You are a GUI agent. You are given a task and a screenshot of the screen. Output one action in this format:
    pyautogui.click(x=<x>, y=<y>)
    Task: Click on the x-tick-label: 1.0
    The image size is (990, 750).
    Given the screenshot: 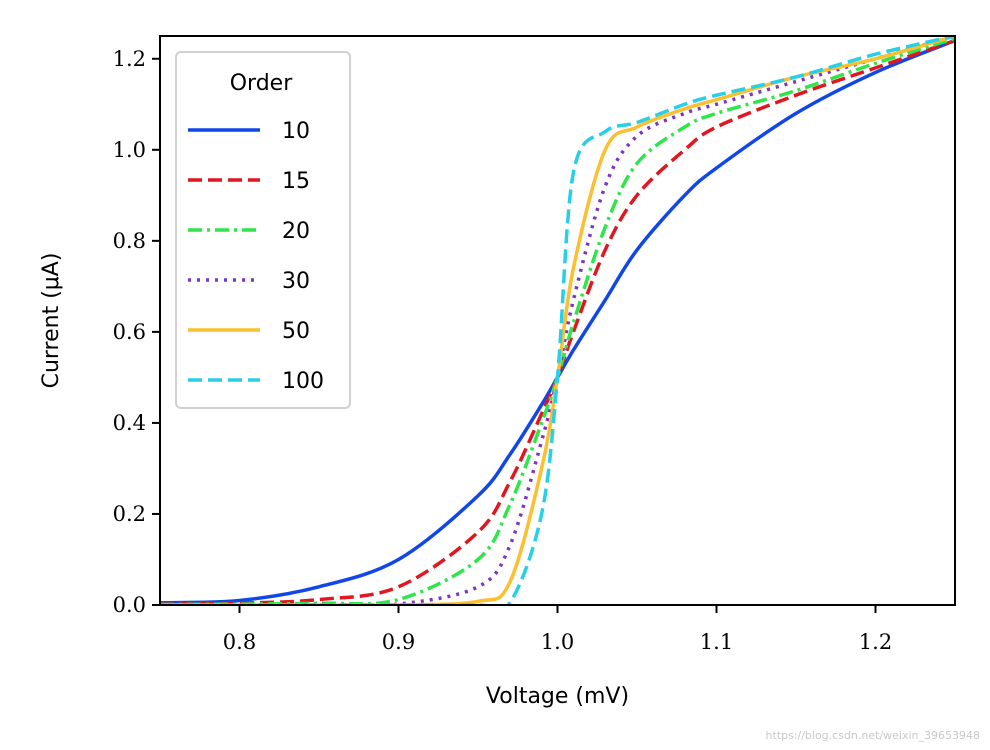 What is the action you would take?
    pyautogui.click(x=557, y=642)
    